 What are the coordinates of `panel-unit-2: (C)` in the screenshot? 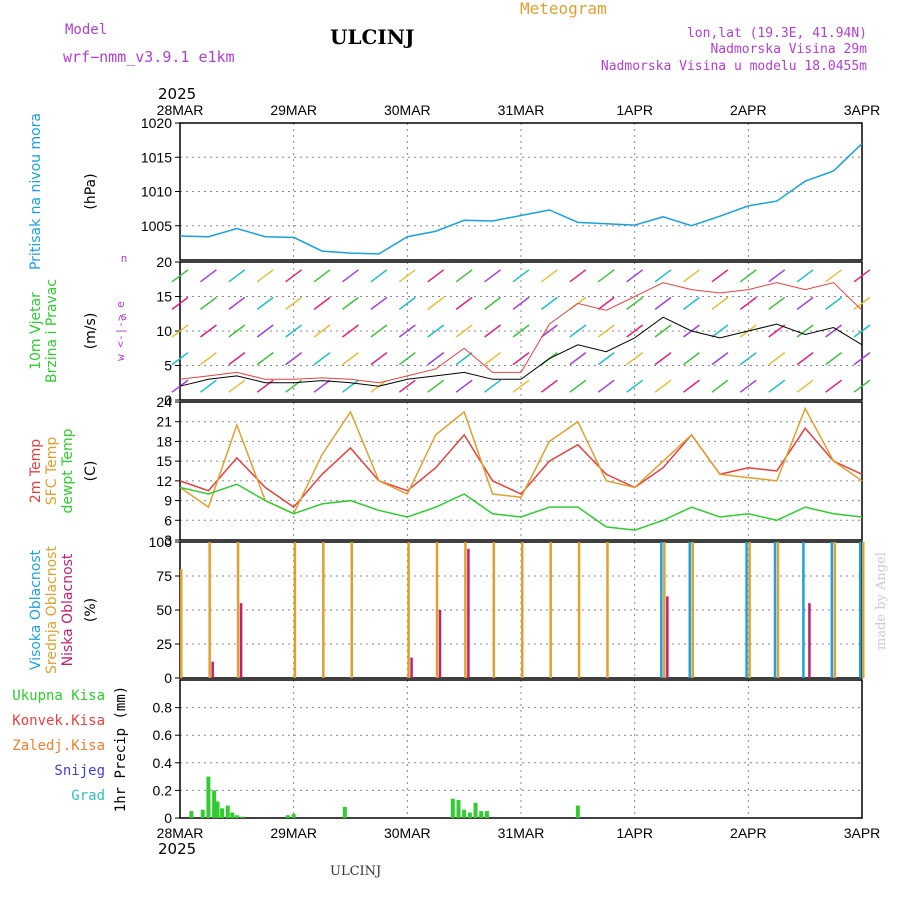 It's located at (91, 471).